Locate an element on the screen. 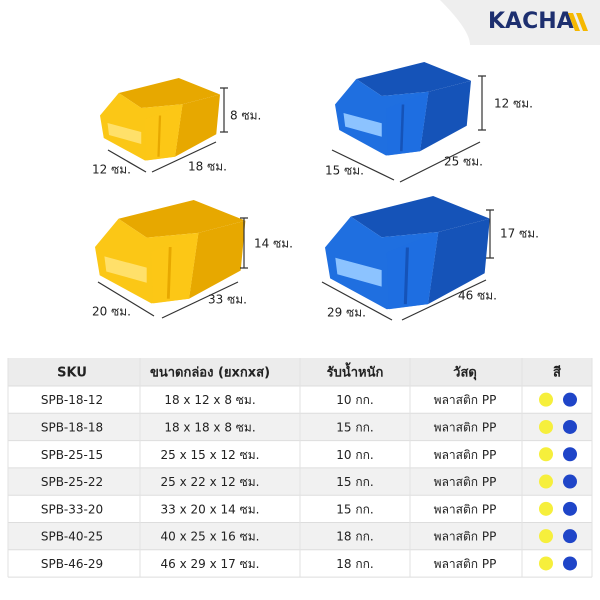 This screenshot has width=600, height=600. header-cell: สี is located at coordinates (557, 373).